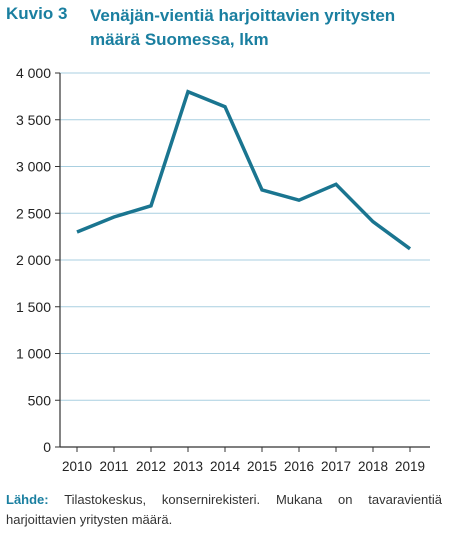  What do you see at coordinates (27, 499) in the screenshot?
I see `source-label: Lähde:` at bounding box center [27, 499].